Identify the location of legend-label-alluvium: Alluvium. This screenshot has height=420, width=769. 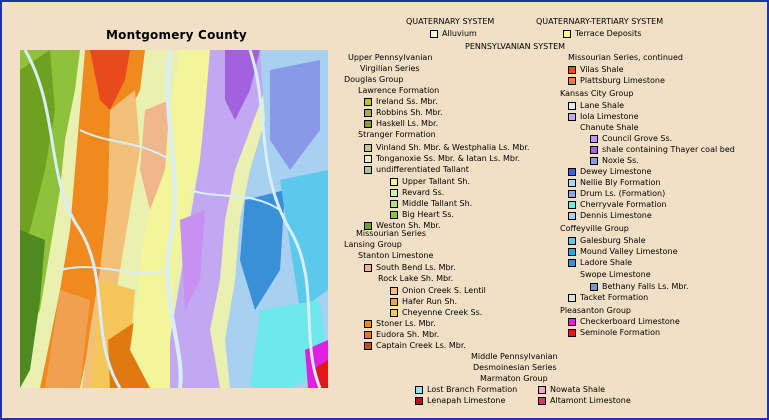
(459, 33).